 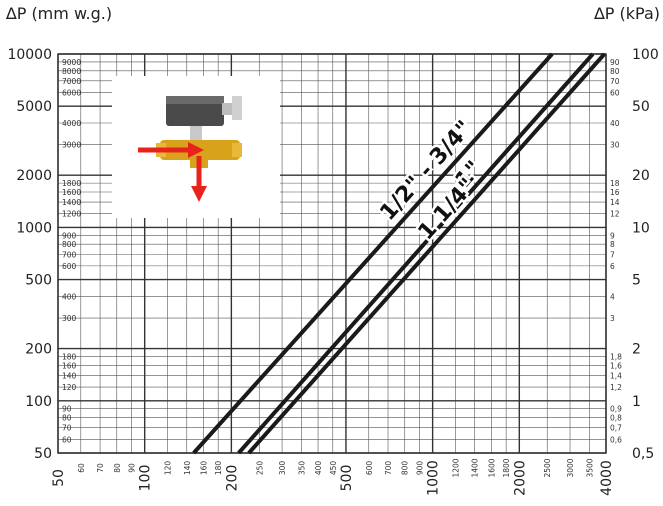 What do you see at coordinates (59, 13) in the screenshot?
I see `left-axis-title: ∆P (mm w.g.)` at bounding box center [59, 13].